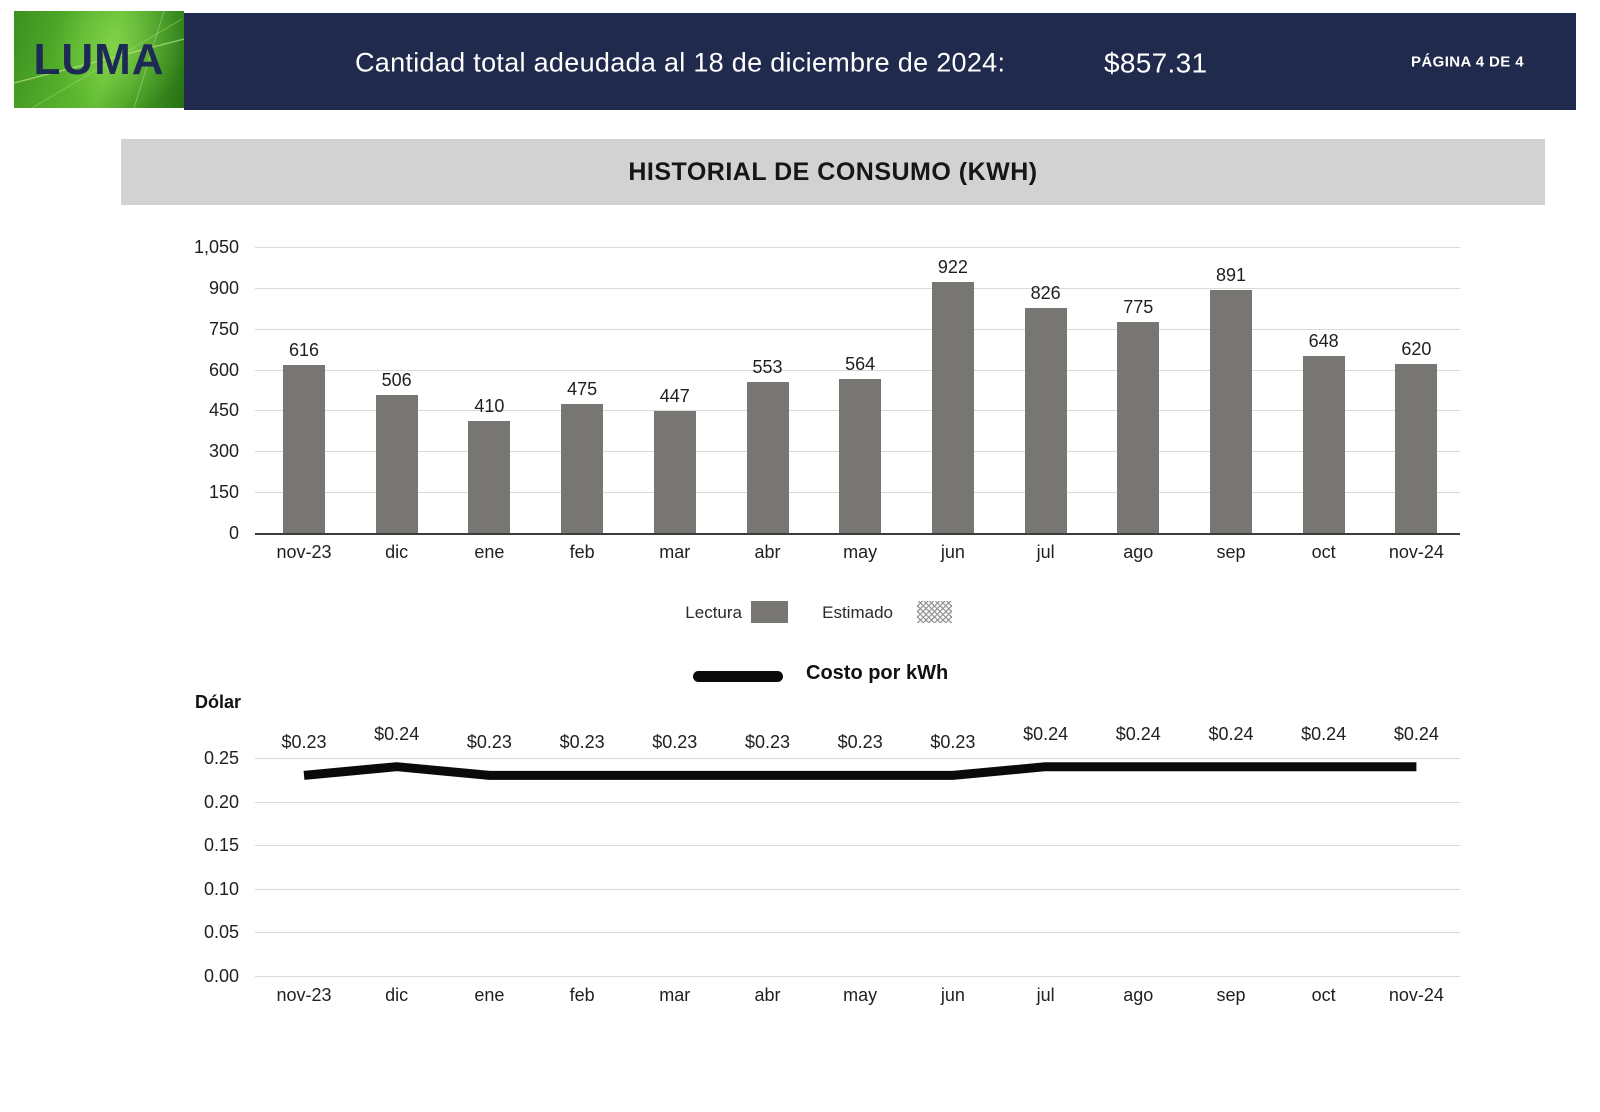  I want to click on logo-starburst-lines, so click(99, 59).